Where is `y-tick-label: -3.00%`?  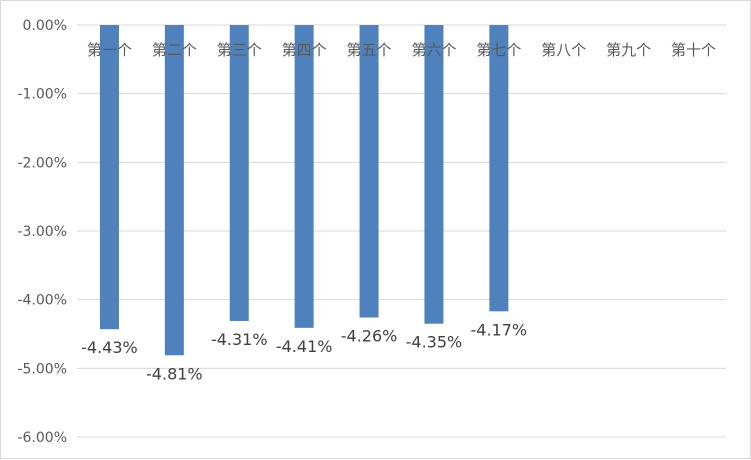 y-tick-label: -3.00% is located at coordinates (42, 232).